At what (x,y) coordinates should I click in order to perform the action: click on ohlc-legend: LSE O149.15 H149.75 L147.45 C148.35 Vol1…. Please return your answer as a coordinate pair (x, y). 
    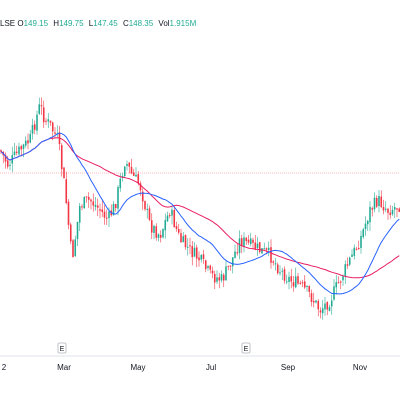
    Looking at the image, I should click on (98, 23).